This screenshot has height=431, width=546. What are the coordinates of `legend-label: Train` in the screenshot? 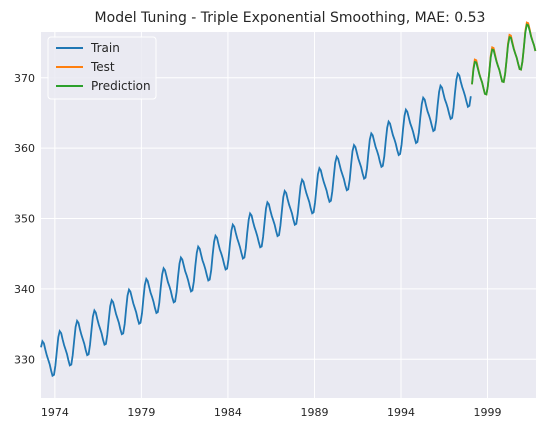 It's located at (105, 48).